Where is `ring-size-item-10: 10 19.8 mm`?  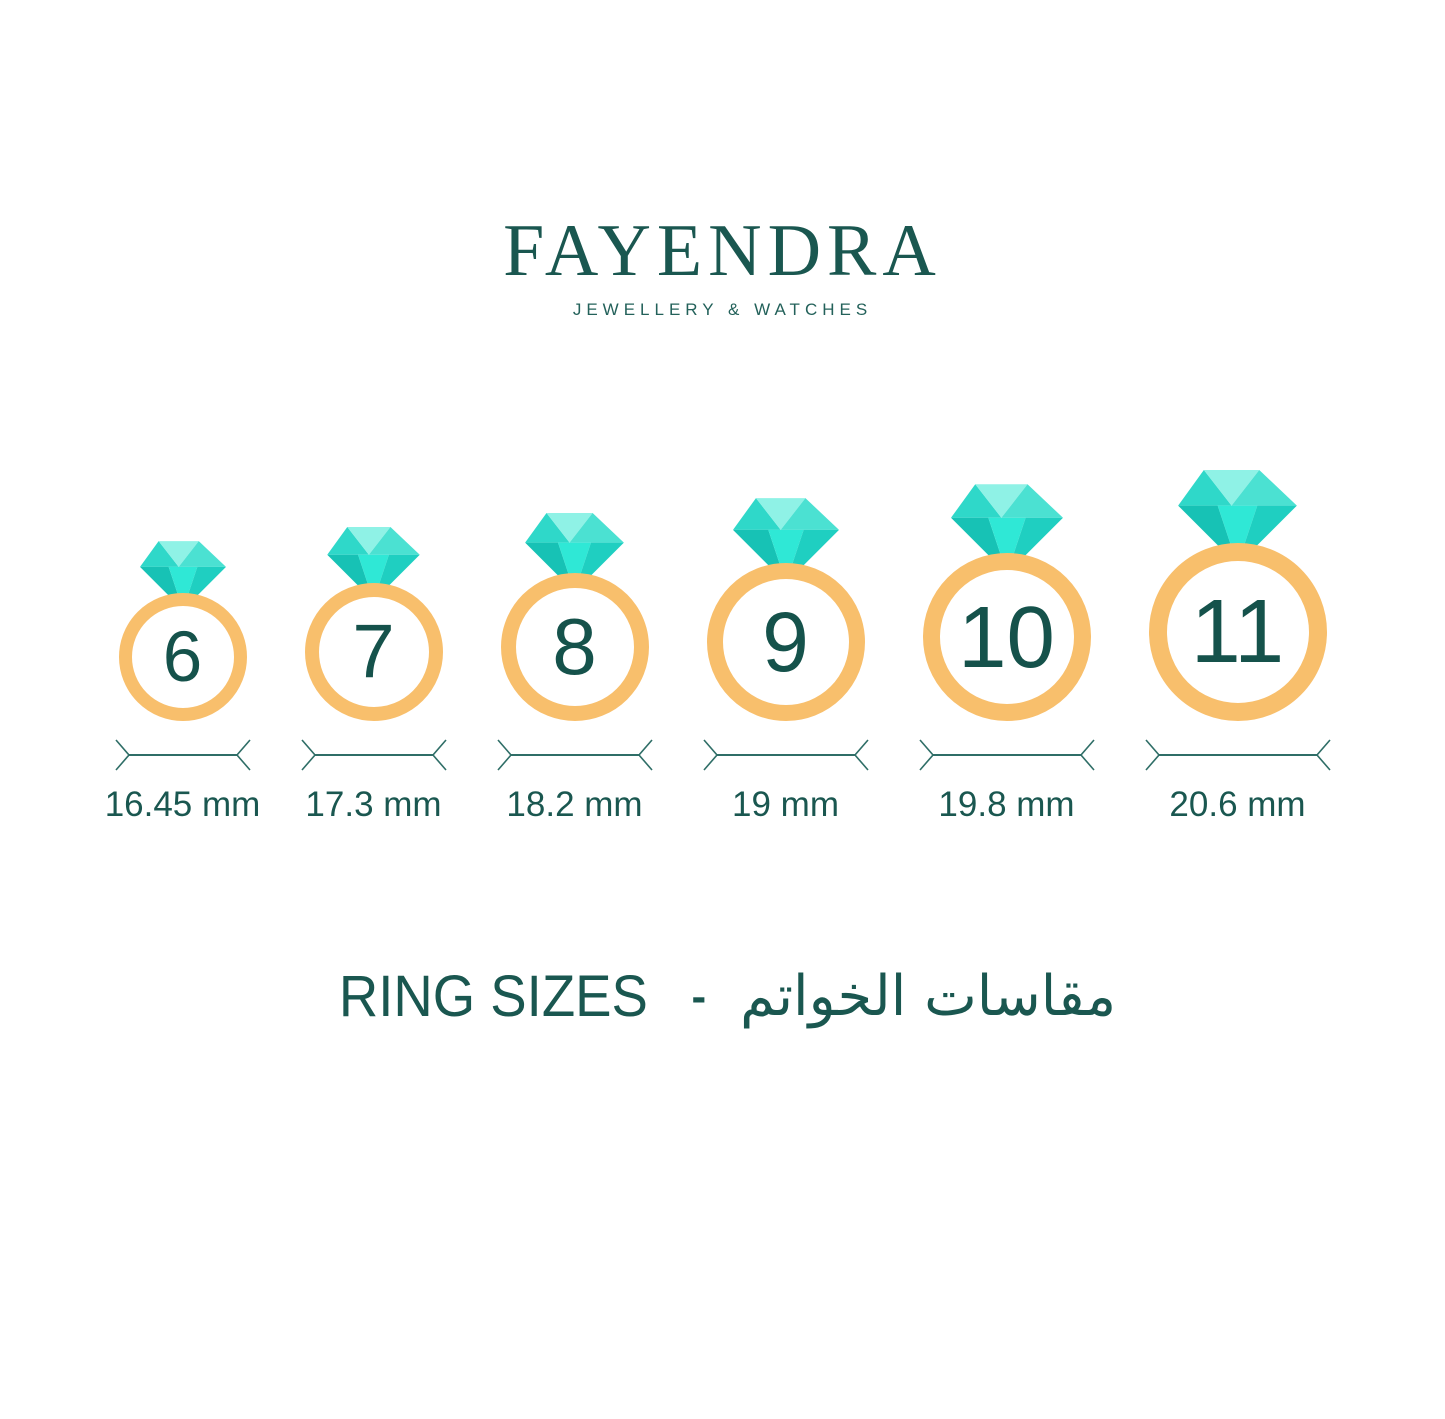 ring-size-item-10: 10 19.8 mm is located at coordinates (1006, 654).